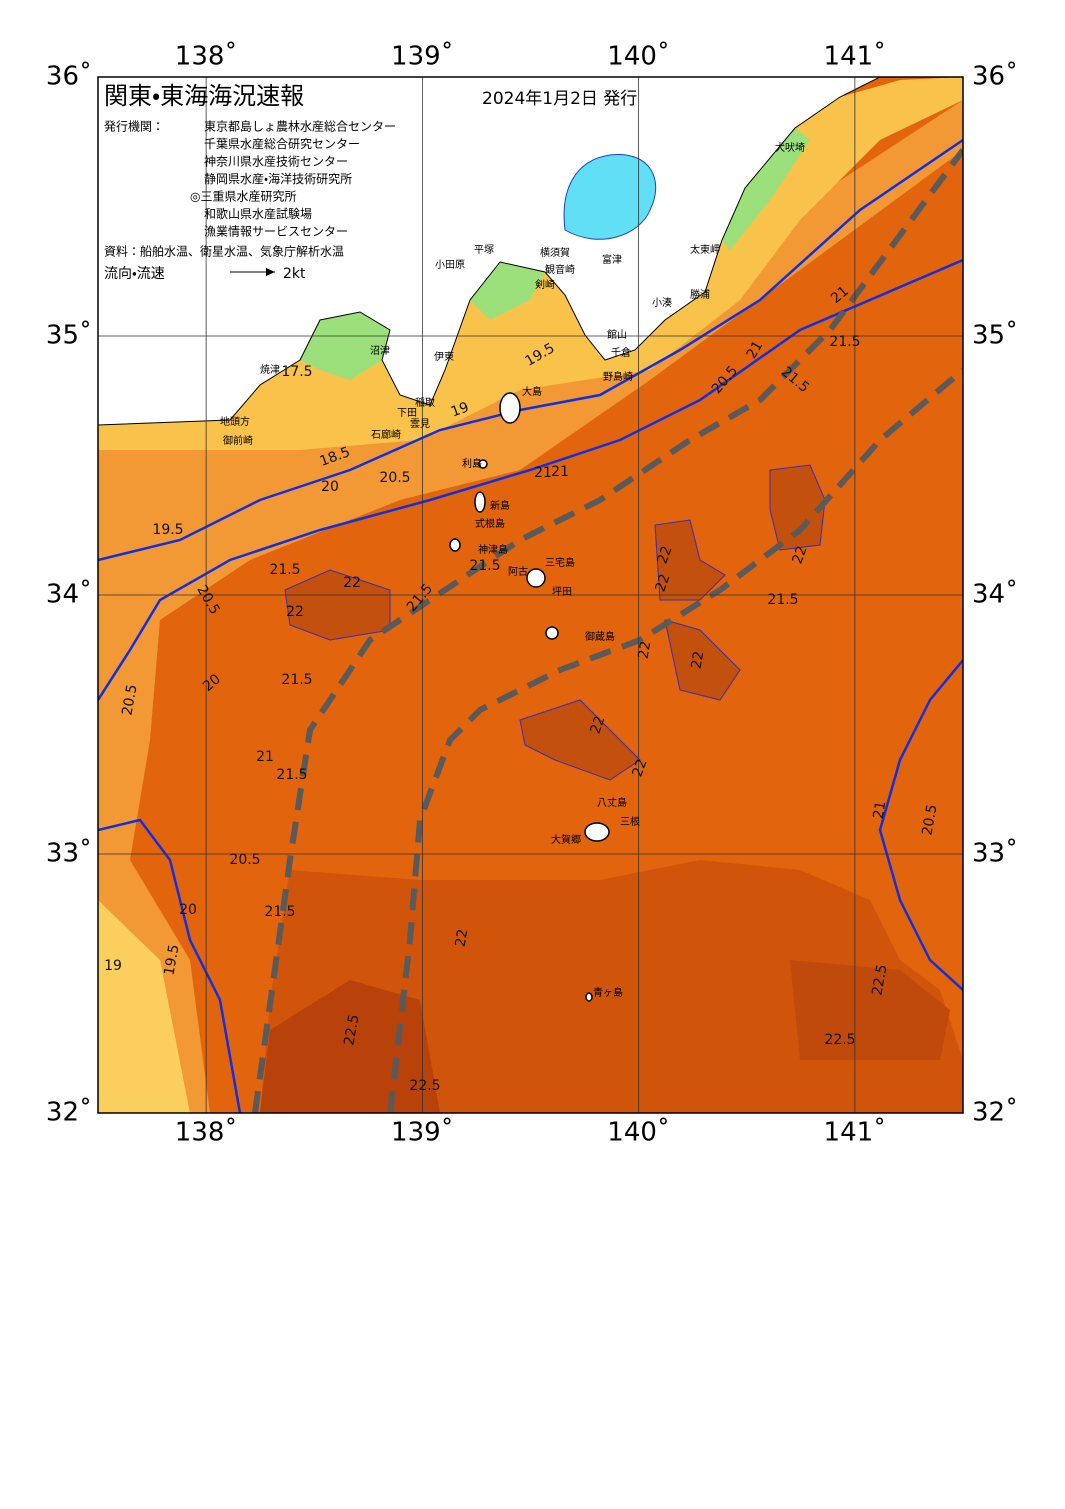  What do you see at coordinates (167, 530) in the screenshot?
I see `contour-label: 19.5` at bounding box center [167, 530].